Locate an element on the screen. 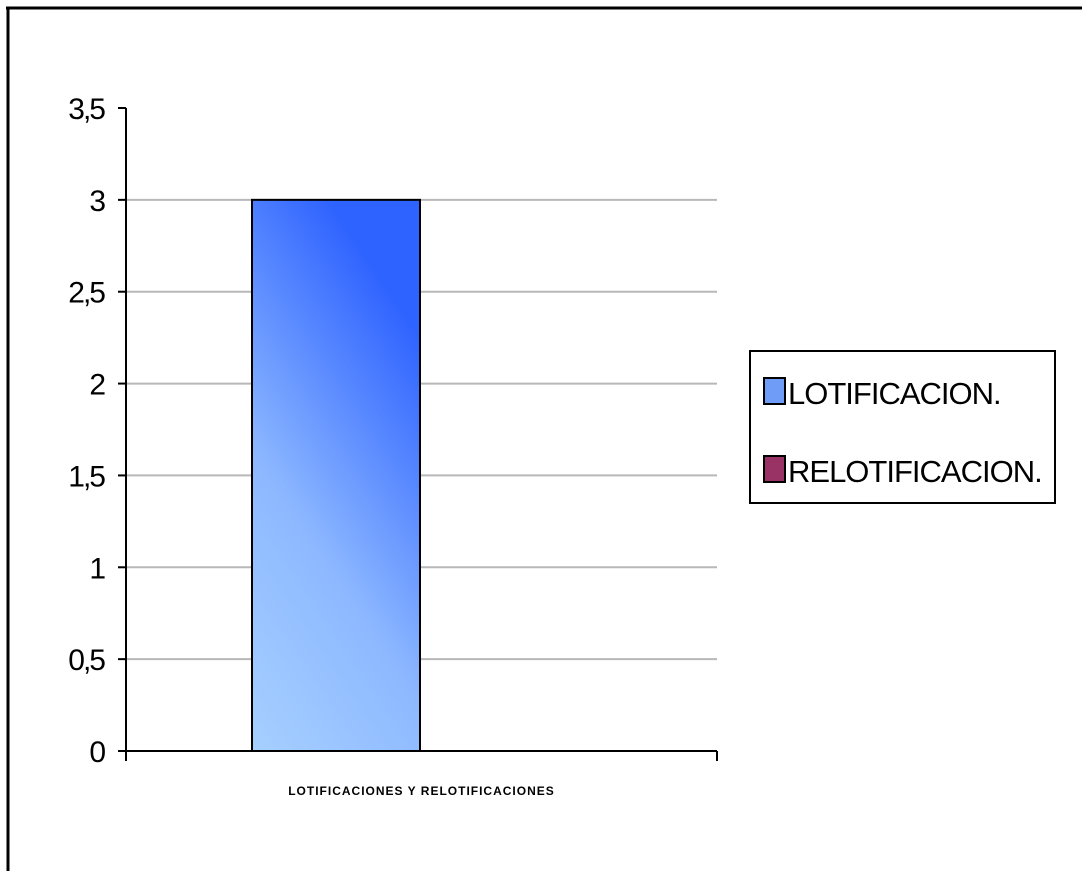  y-tick-label: 0 is located at coordinates (97, 752).